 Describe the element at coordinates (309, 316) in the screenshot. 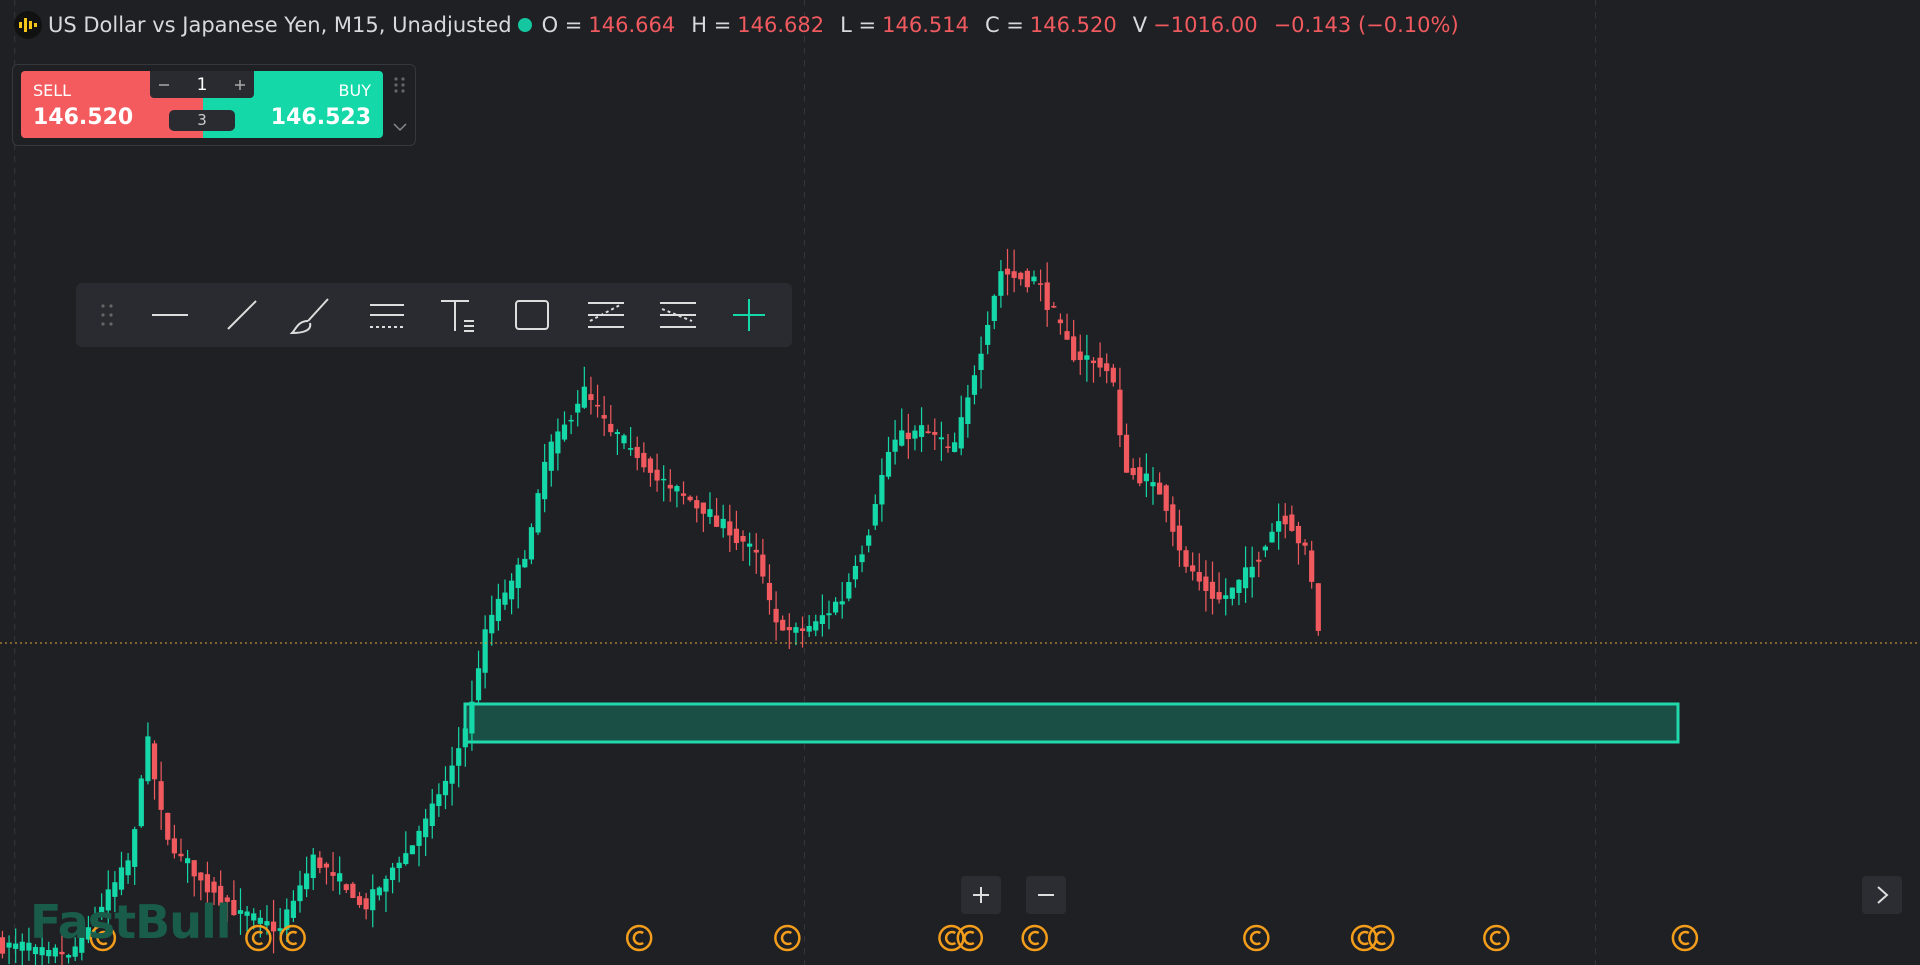

I see `brush-tool` at that location.